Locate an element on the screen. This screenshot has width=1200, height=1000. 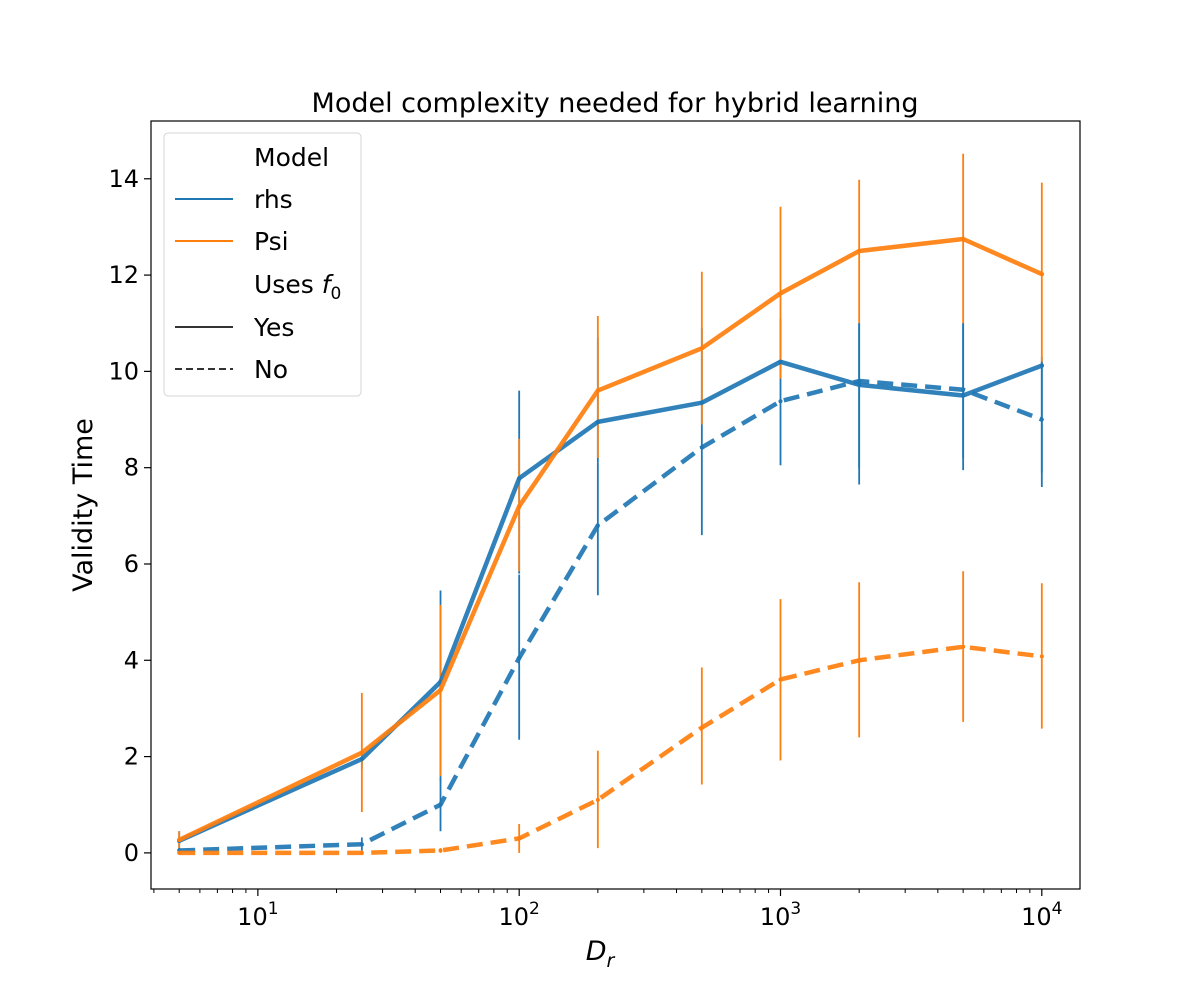
legend-header-uses-text: Uses is located at coordinates (288, 284).